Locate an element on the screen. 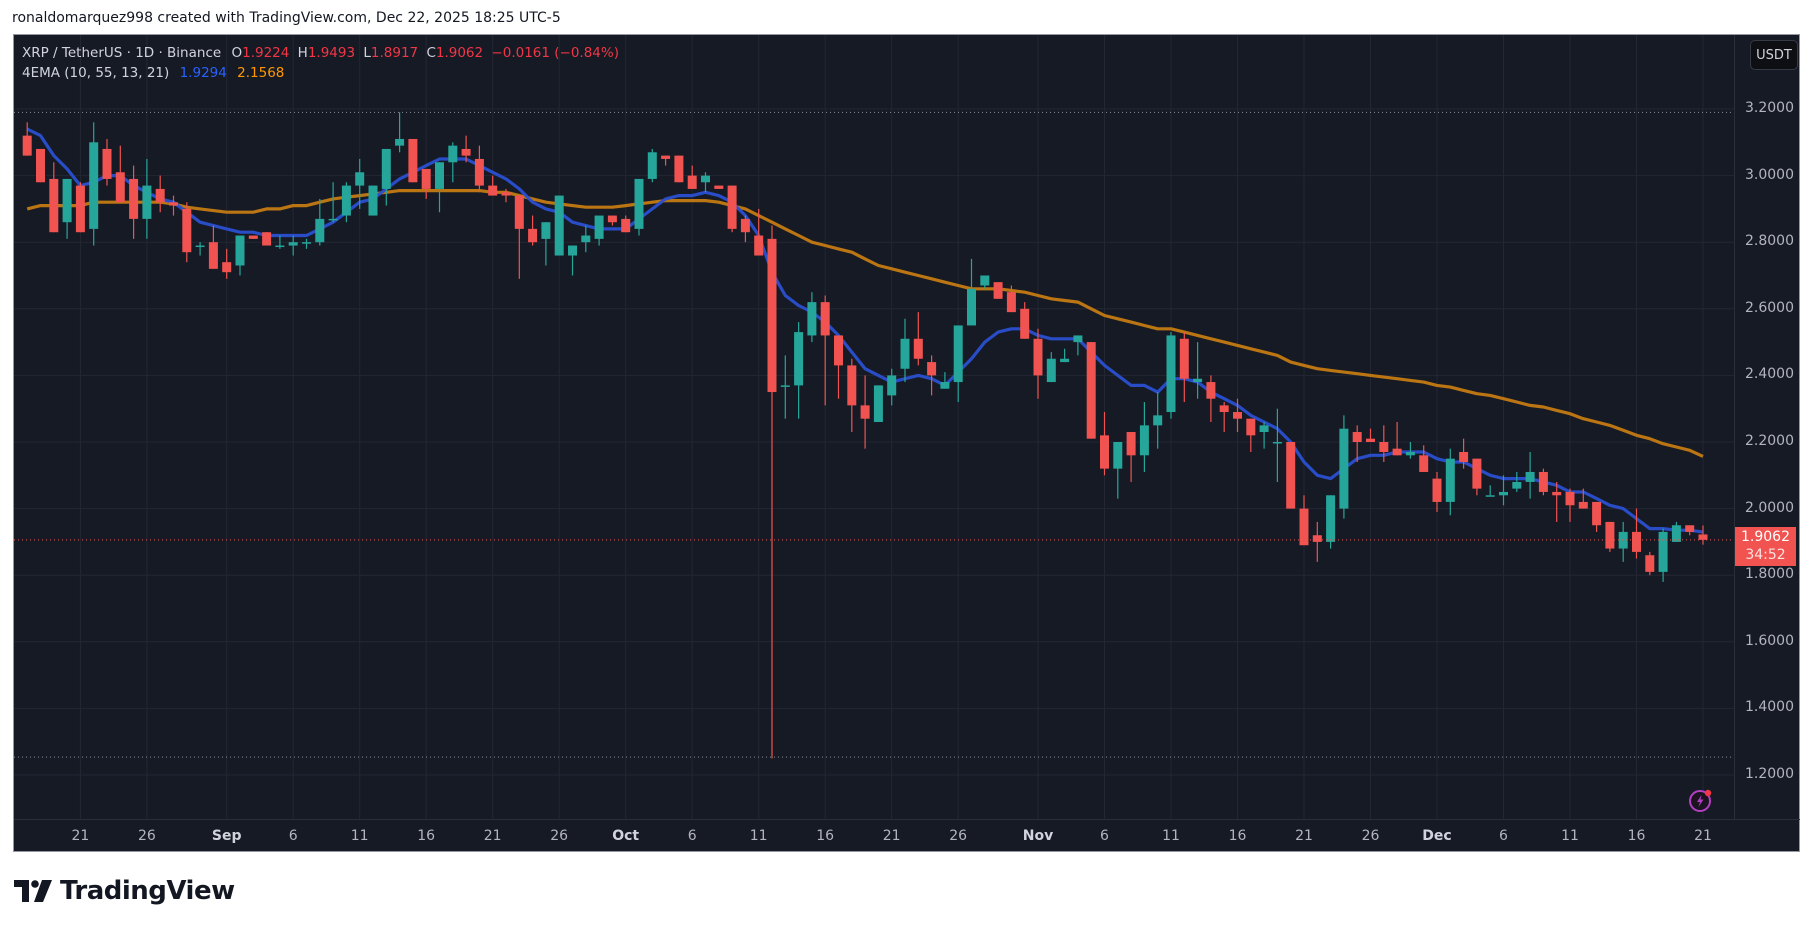 The image size is (1814, 928). currency-button: USDT is located at coordinates (1774, 55).